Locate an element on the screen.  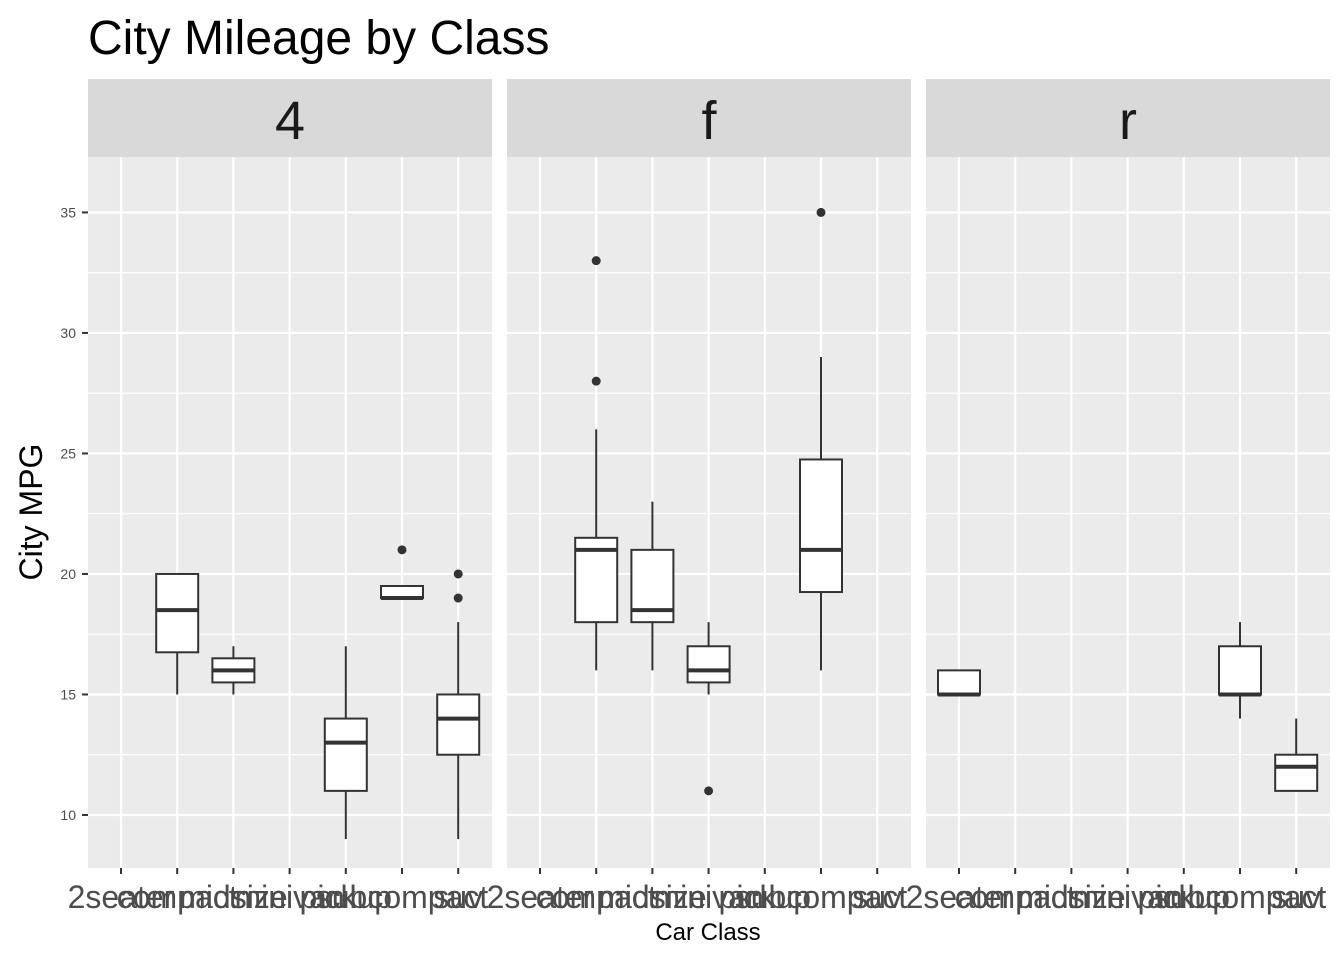
facet-label: 4 is located at coordinates (290, 121).